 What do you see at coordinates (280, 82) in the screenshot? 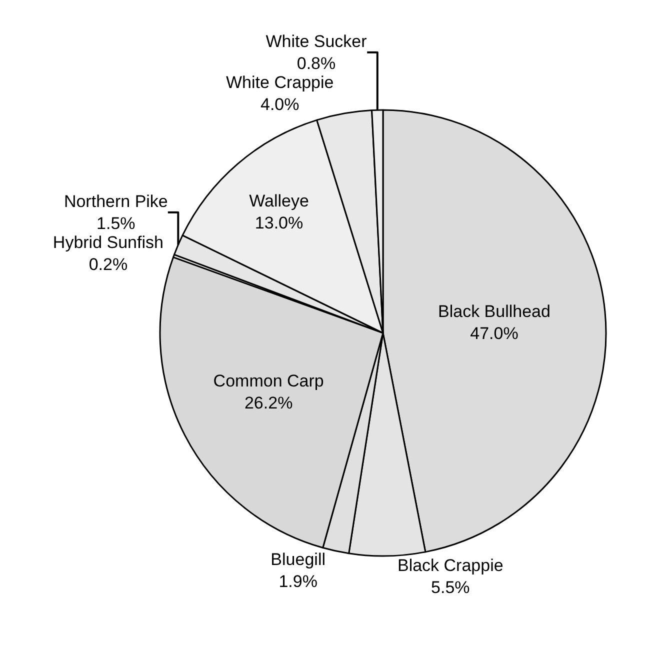
I see `slice-label: White Crappie` at bounding box center [280, 82].